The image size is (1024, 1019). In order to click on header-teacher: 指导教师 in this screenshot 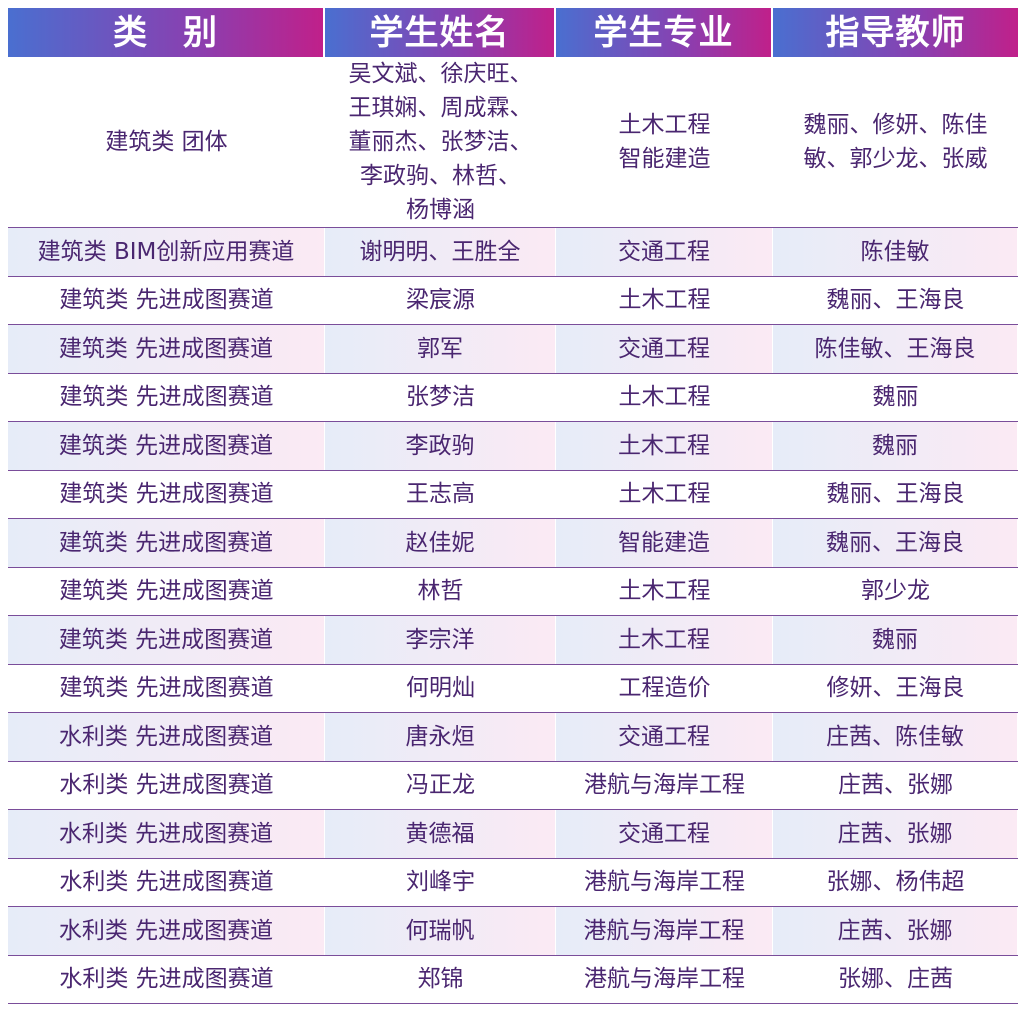, I will do `click(895, 32)`.